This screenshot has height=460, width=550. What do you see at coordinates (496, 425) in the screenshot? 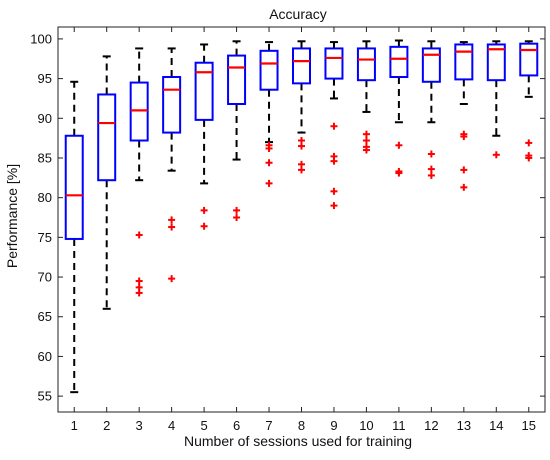
I see `x-tick-label: 14` at bounding box center [496, 425].